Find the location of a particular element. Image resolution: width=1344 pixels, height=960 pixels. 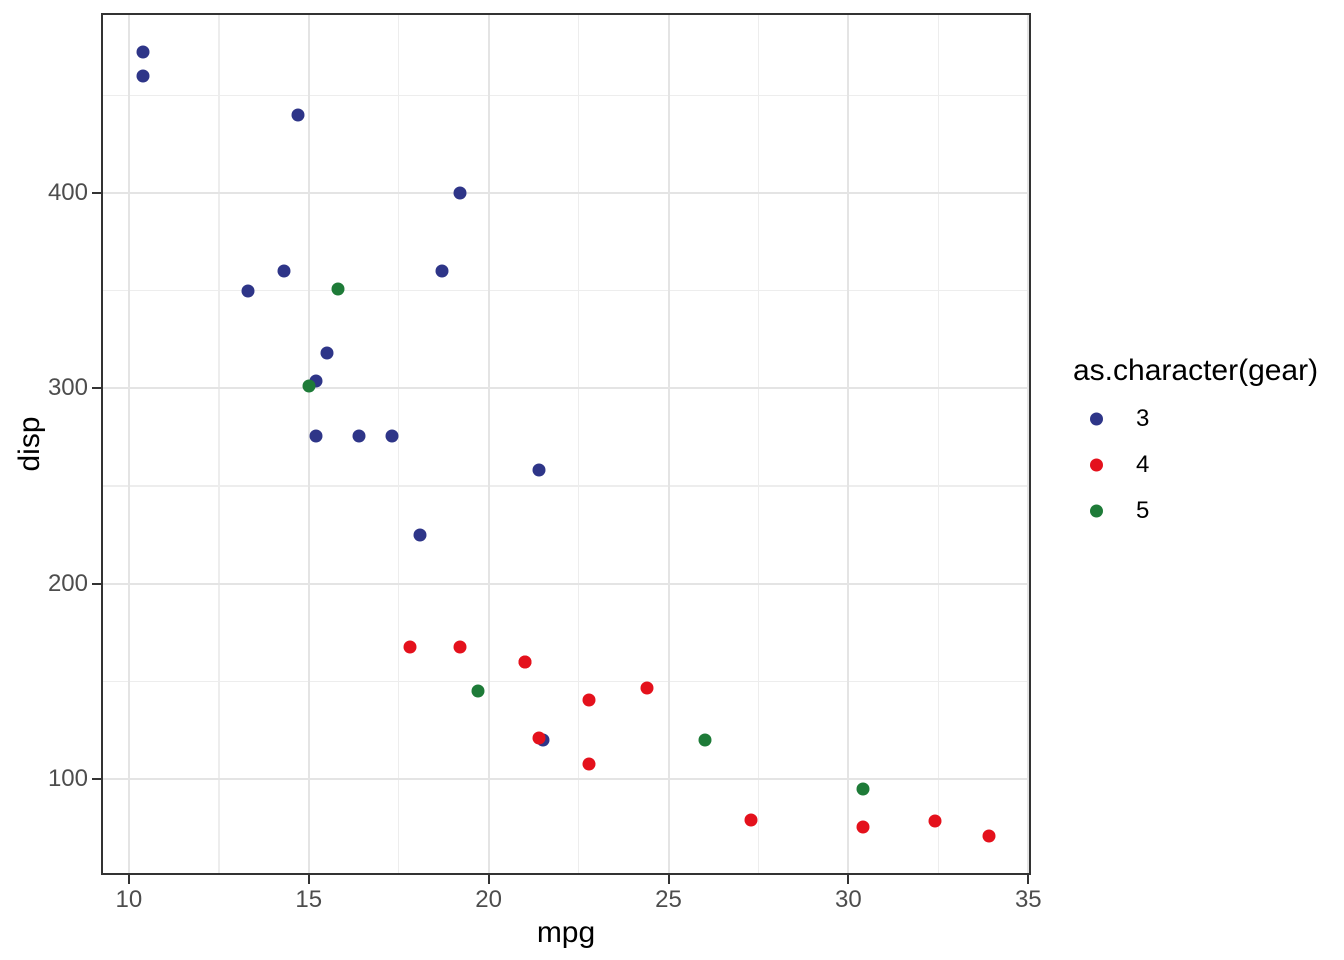

legend-entry-label: 3 is located at coordinates (1143, 418).